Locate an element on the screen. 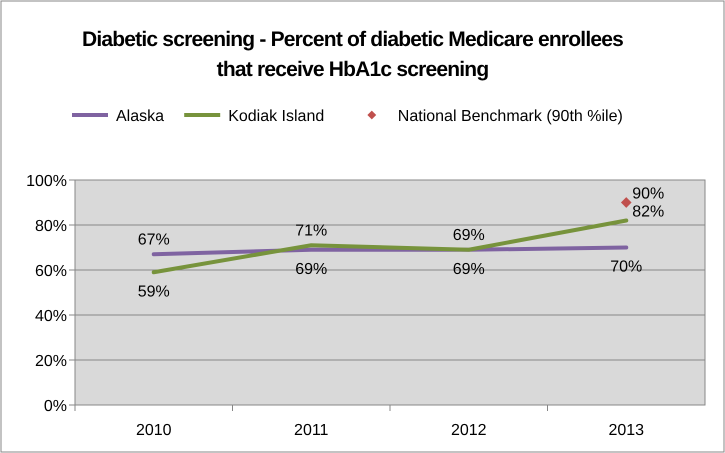  x-tick-label: 2013 is located at coordinates (626, 430).